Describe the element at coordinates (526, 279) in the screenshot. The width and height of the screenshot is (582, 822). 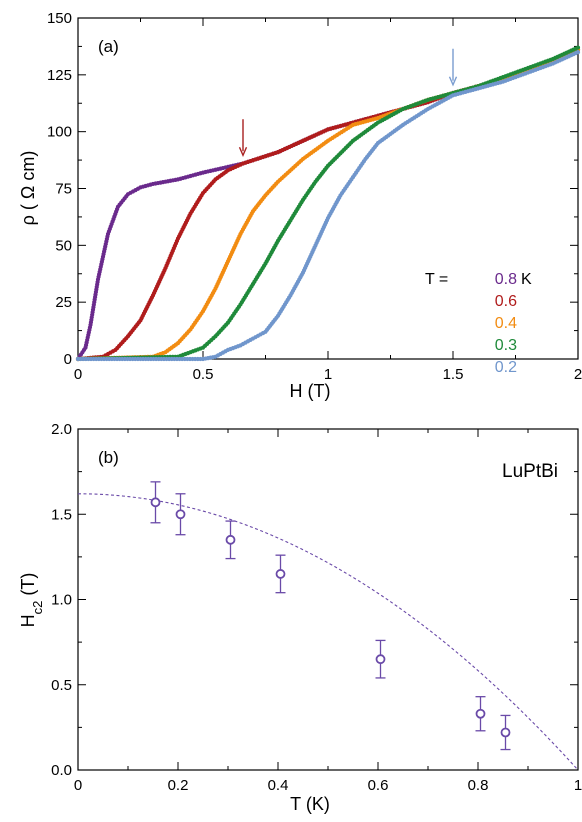
I see `legend-unit: K` at that location.